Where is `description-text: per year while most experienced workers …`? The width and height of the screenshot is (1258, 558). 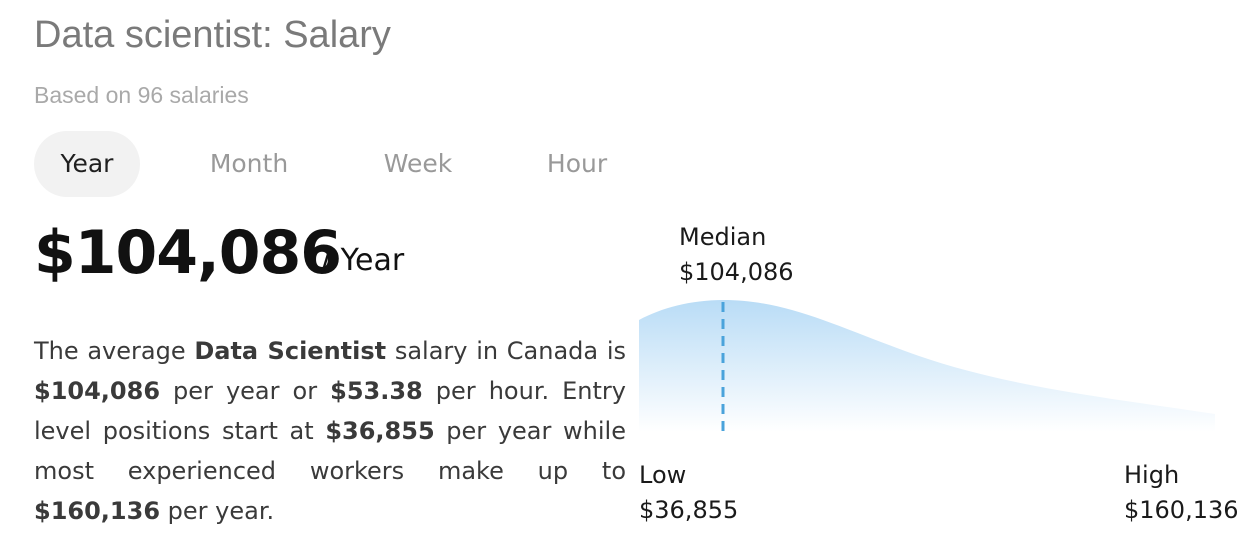
description-text: per year while most experienced workers … is located at coordinates (330, 451).